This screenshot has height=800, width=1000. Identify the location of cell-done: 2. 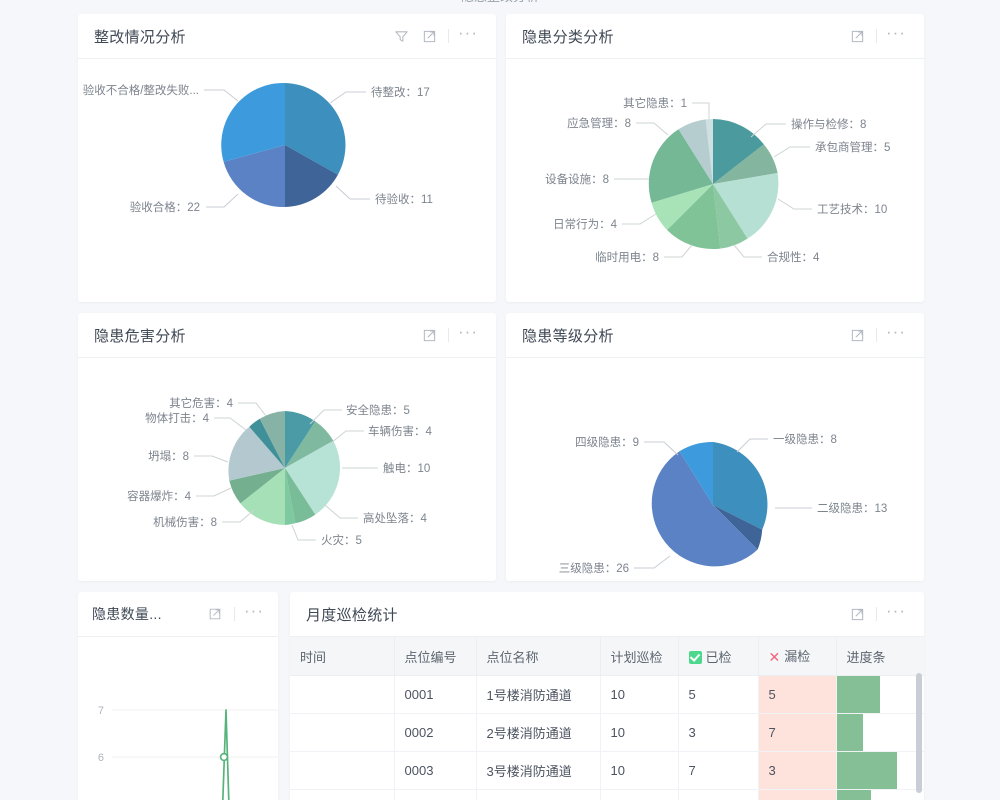
(718, 794).